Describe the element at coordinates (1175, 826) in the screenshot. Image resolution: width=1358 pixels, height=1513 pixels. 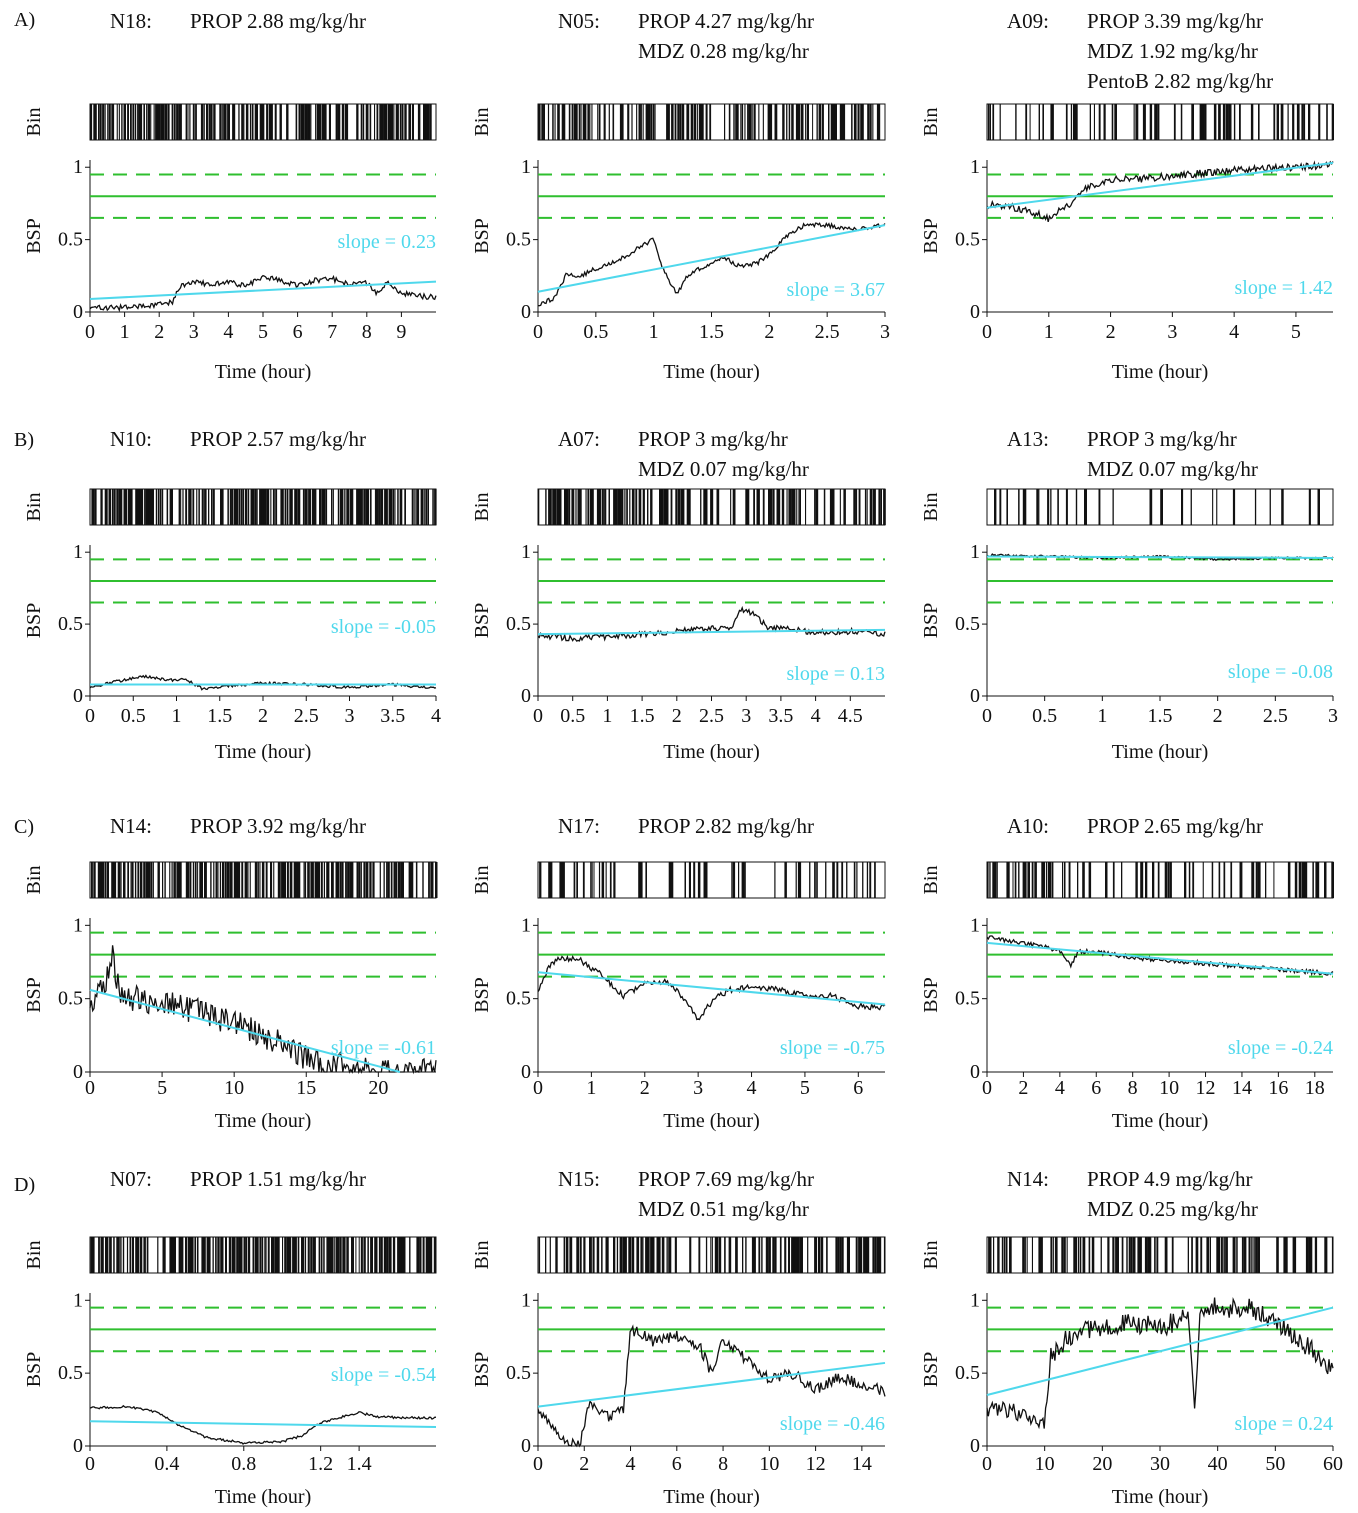
I see `drug-dose: PROP 2.65 mg/kg/hr` at that location.